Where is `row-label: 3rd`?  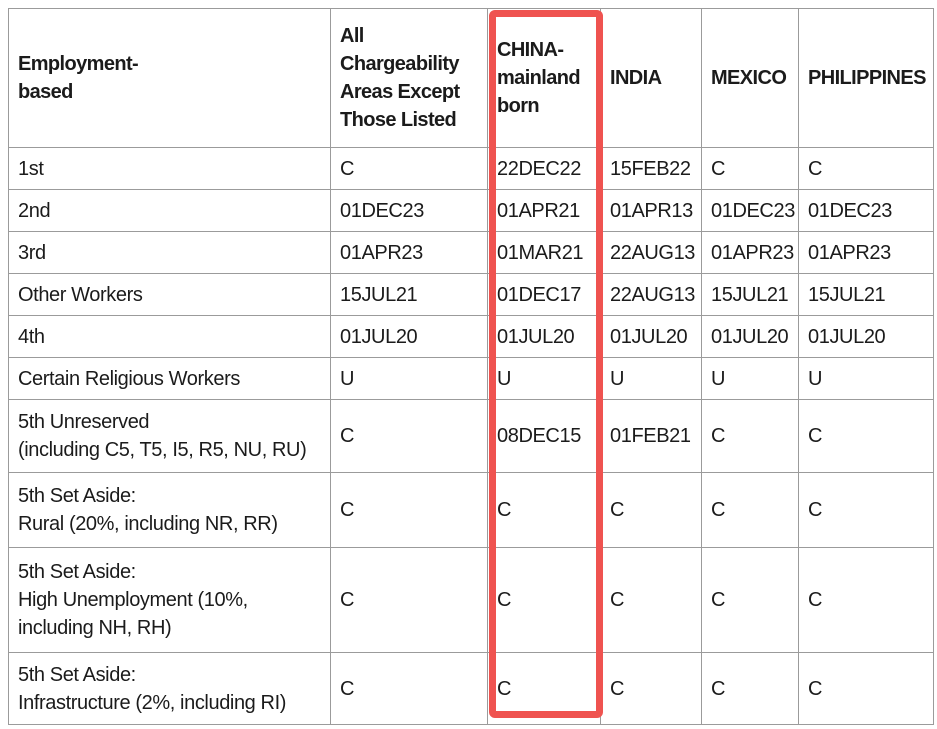 row-label: 3rd is located at coordinates (169, 252).